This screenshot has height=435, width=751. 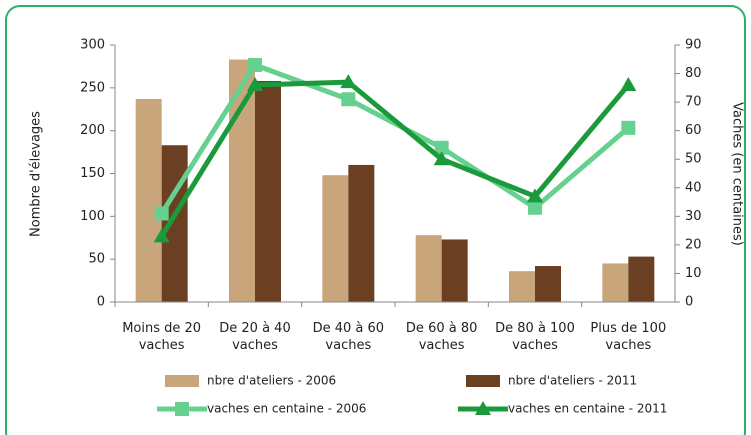 What do you see at coordinates (693, 102) in the screenshot?
I see `y2-tick-label: 70` at bounding box center [693, 102].